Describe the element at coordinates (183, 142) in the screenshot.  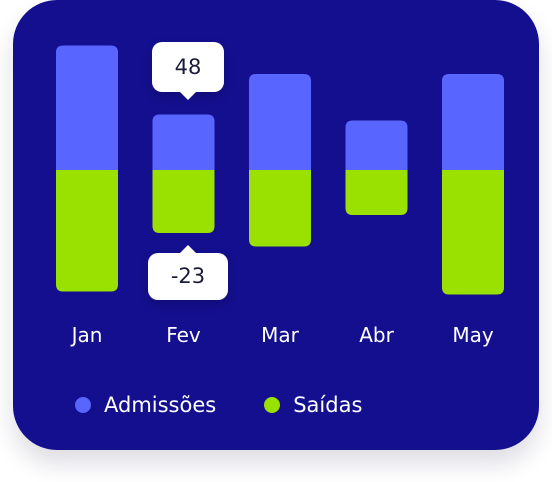
I see `bar-admissoes-fev` at that location.